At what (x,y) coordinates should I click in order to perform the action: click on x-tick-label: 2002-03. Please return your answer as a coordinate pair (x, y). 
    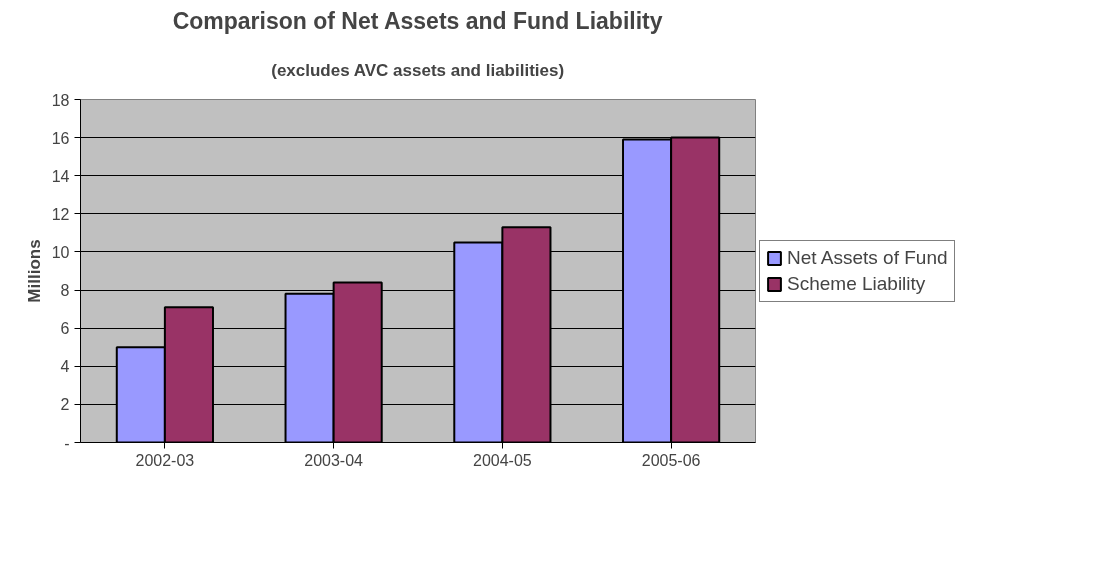
    Looking at the image, I should click on (165, 460).